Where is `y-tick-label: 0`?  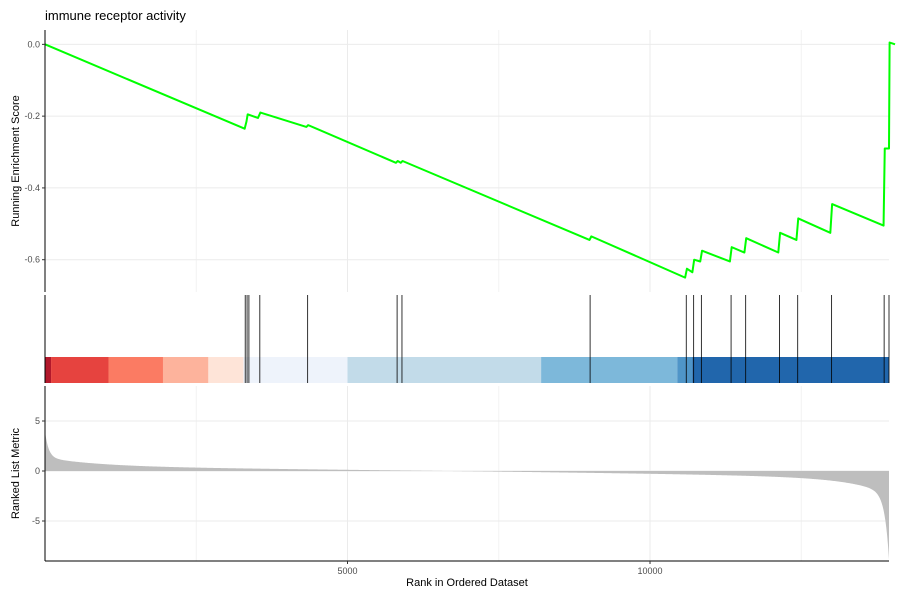
y-tick-label: 0 is located at coordinates (37, 471).